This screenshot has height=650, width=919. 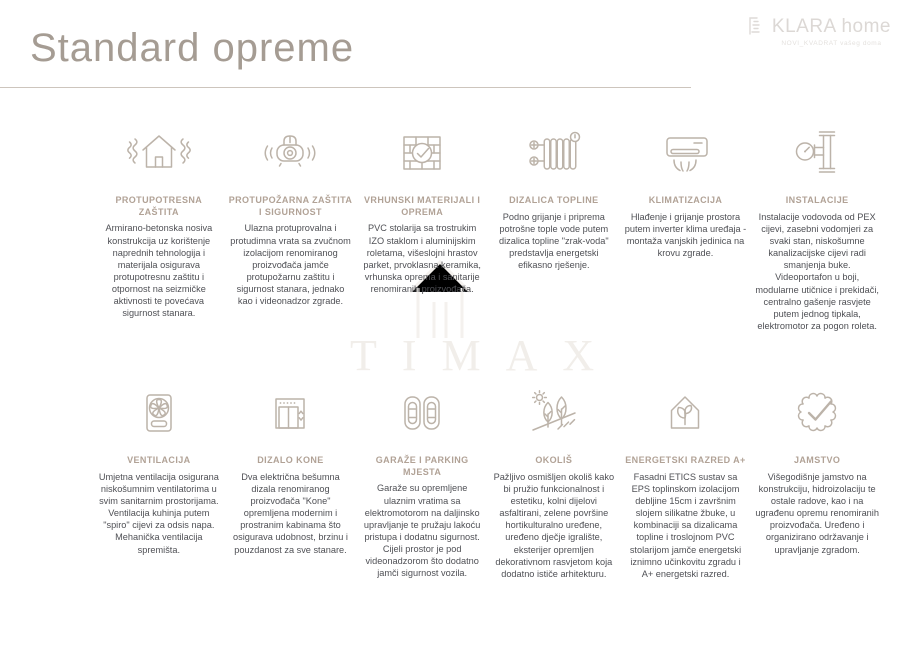 I want to click on air-conditioner-icon, so click(x=685, y=148).